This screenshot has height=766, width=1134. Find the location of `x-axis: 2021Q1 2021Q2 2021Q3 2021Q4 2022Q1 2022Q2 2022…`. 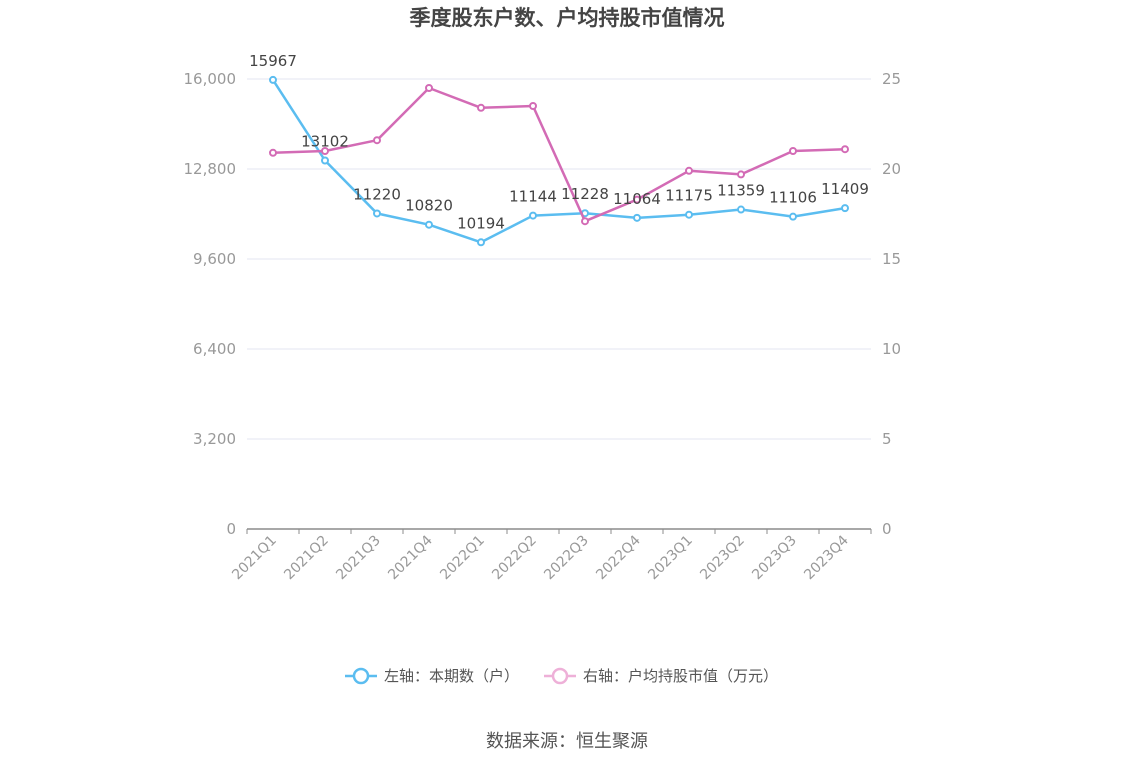

x-axis: 2021Q1 2021Q2 2021Q3 2021Q4 2022Q1 2022Q2 2022… is located at coordinates (550, 556).